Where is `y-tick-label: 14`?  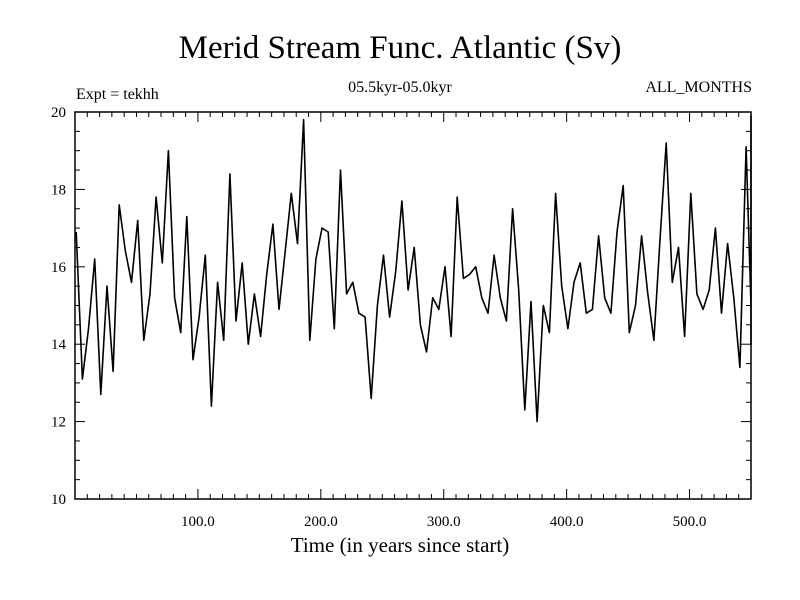 y-tick-label: 14 is located at coordinates (59, 345).